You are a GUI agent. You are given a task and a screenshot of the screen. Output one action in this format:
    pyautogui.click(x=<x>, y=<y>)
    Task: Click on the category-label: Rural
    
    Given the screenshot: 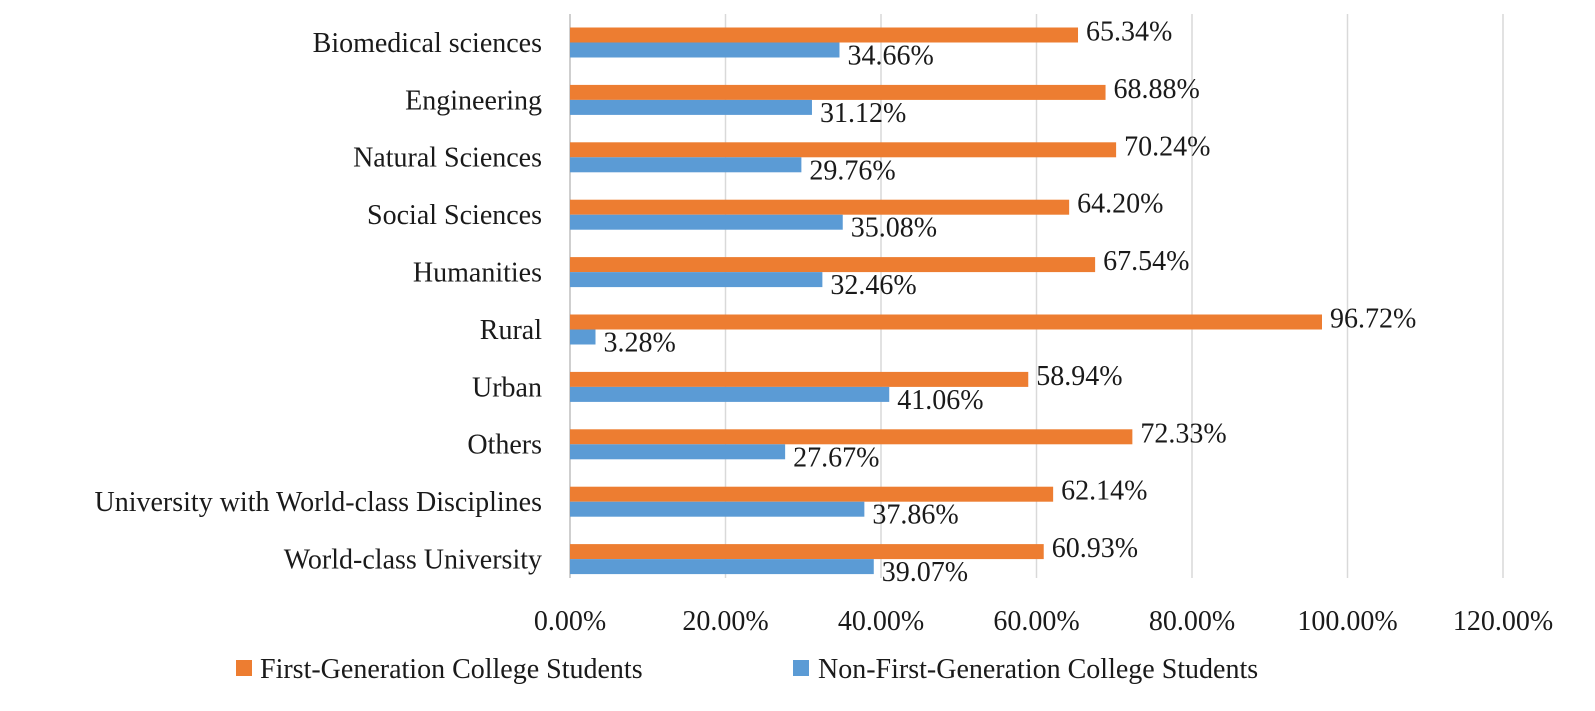 What is the action you would take?
    pyautogui.click(x=511, y=330)
    